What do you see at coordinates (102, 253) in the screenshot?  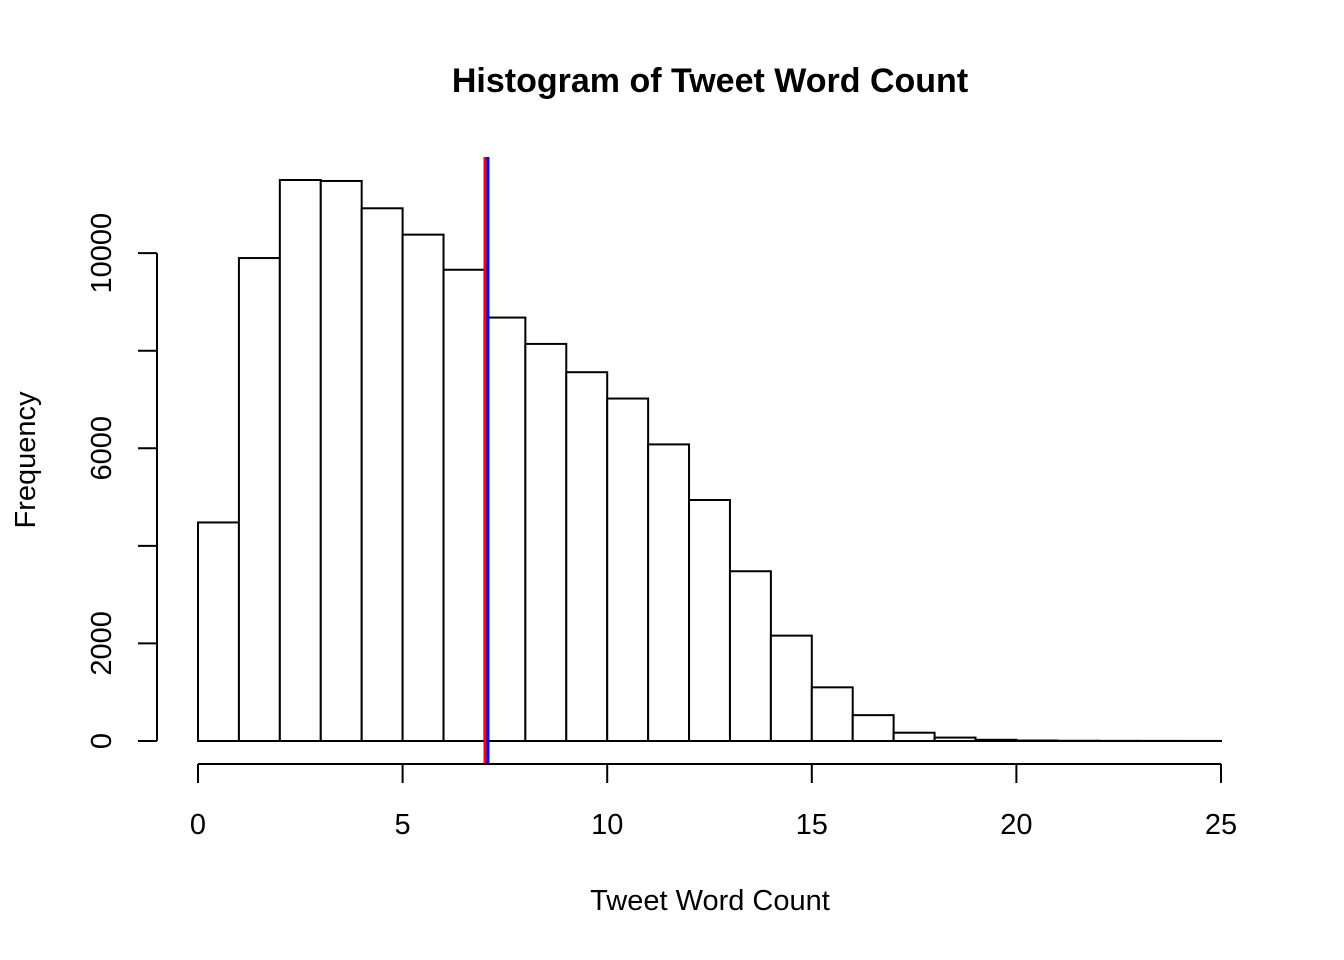 I see `y-tick-label: 10000` at bounding box center [102, 253].